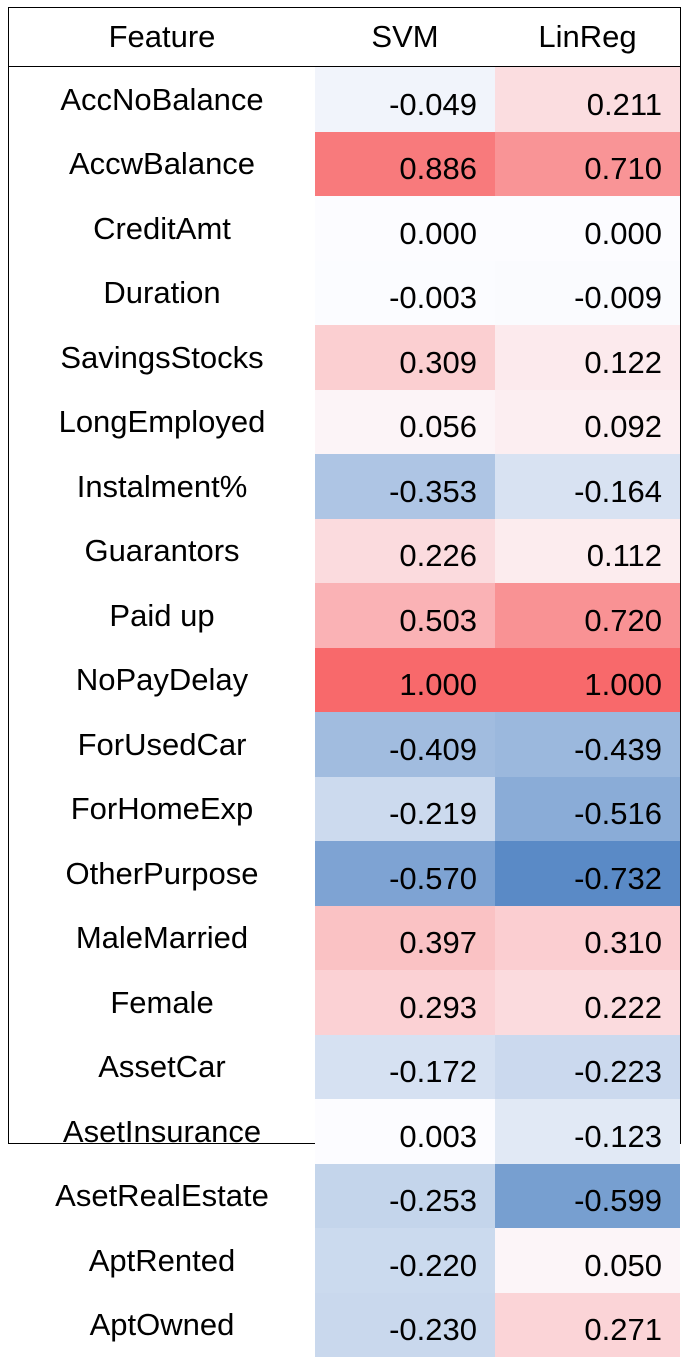 The width and height of the screenshot is (689, 1357). I want to click on table-row: ForUsedCar-0.409-0.439, so click(344, 744).